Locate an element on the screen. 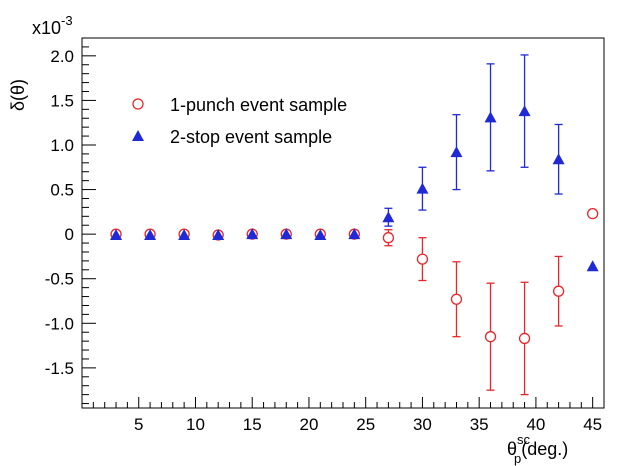 The image size is (626, 466). x-tick-label: 20 is located at coordinates (308, 424).